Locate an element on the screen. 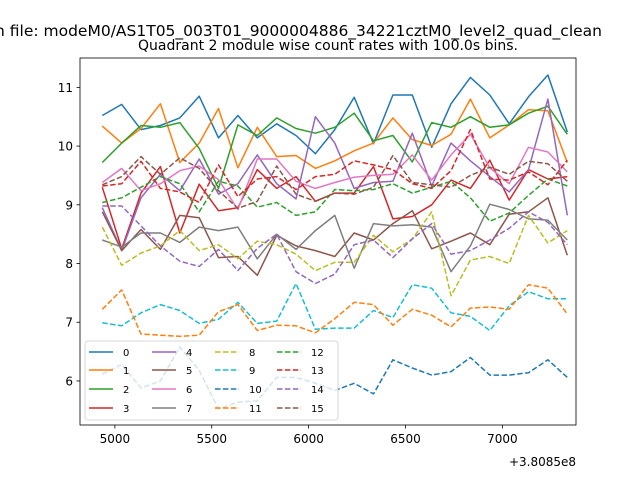 This screenshot has width=640, height=480. x-tick-label: 5500 is located at coordinates (211, 439).